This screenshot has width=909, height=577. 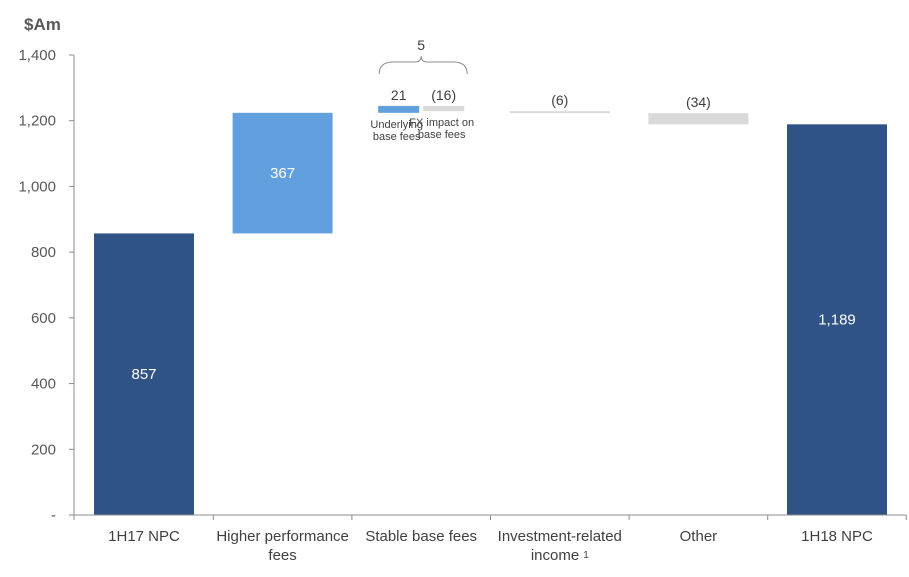 I want to click on brace-annotation, so click(x=423, y=65).